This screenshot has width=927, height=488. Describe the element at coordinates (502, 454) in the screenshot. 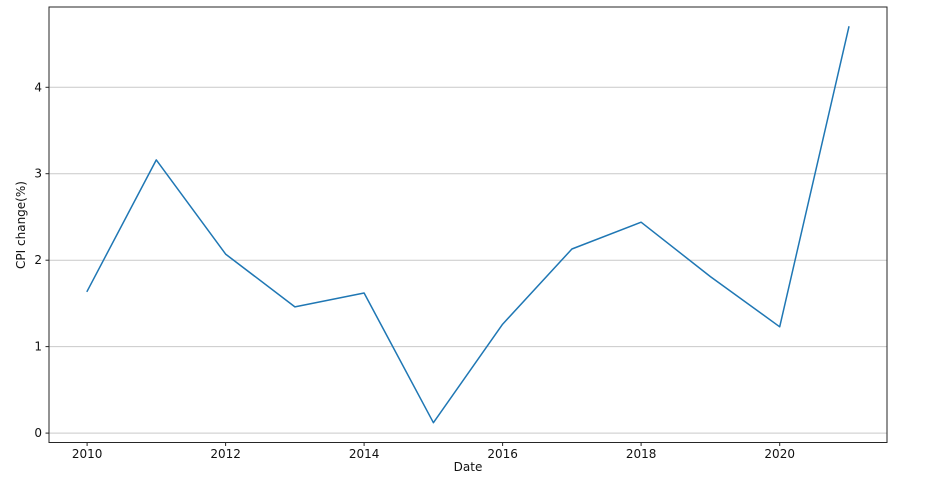

I see `x-tick-label-2016: 2016` at that location.